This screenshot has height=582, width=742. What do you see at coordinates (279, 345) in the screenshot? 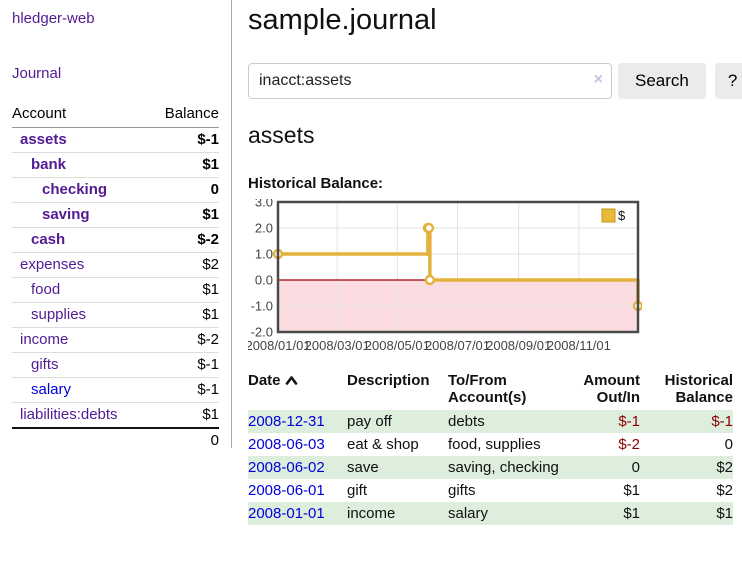
I see `svg-text: 2008/01/01` at bounding box center [279, 345].